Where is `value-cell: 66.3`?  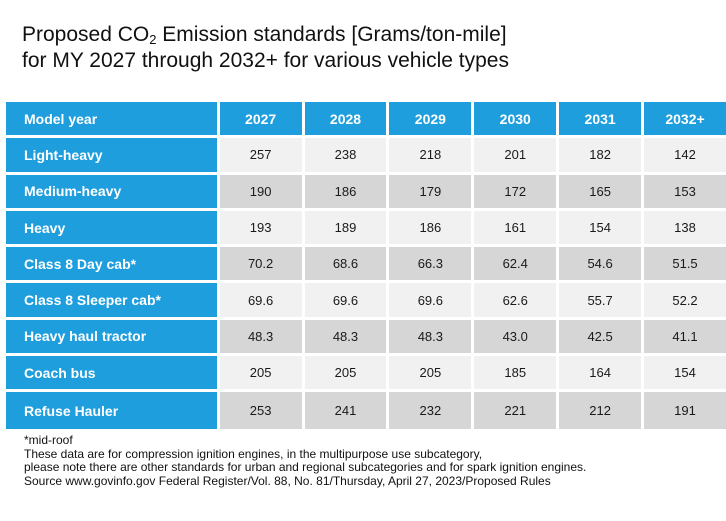
value-cell: 66.3 is located at coordinates (432, 265).